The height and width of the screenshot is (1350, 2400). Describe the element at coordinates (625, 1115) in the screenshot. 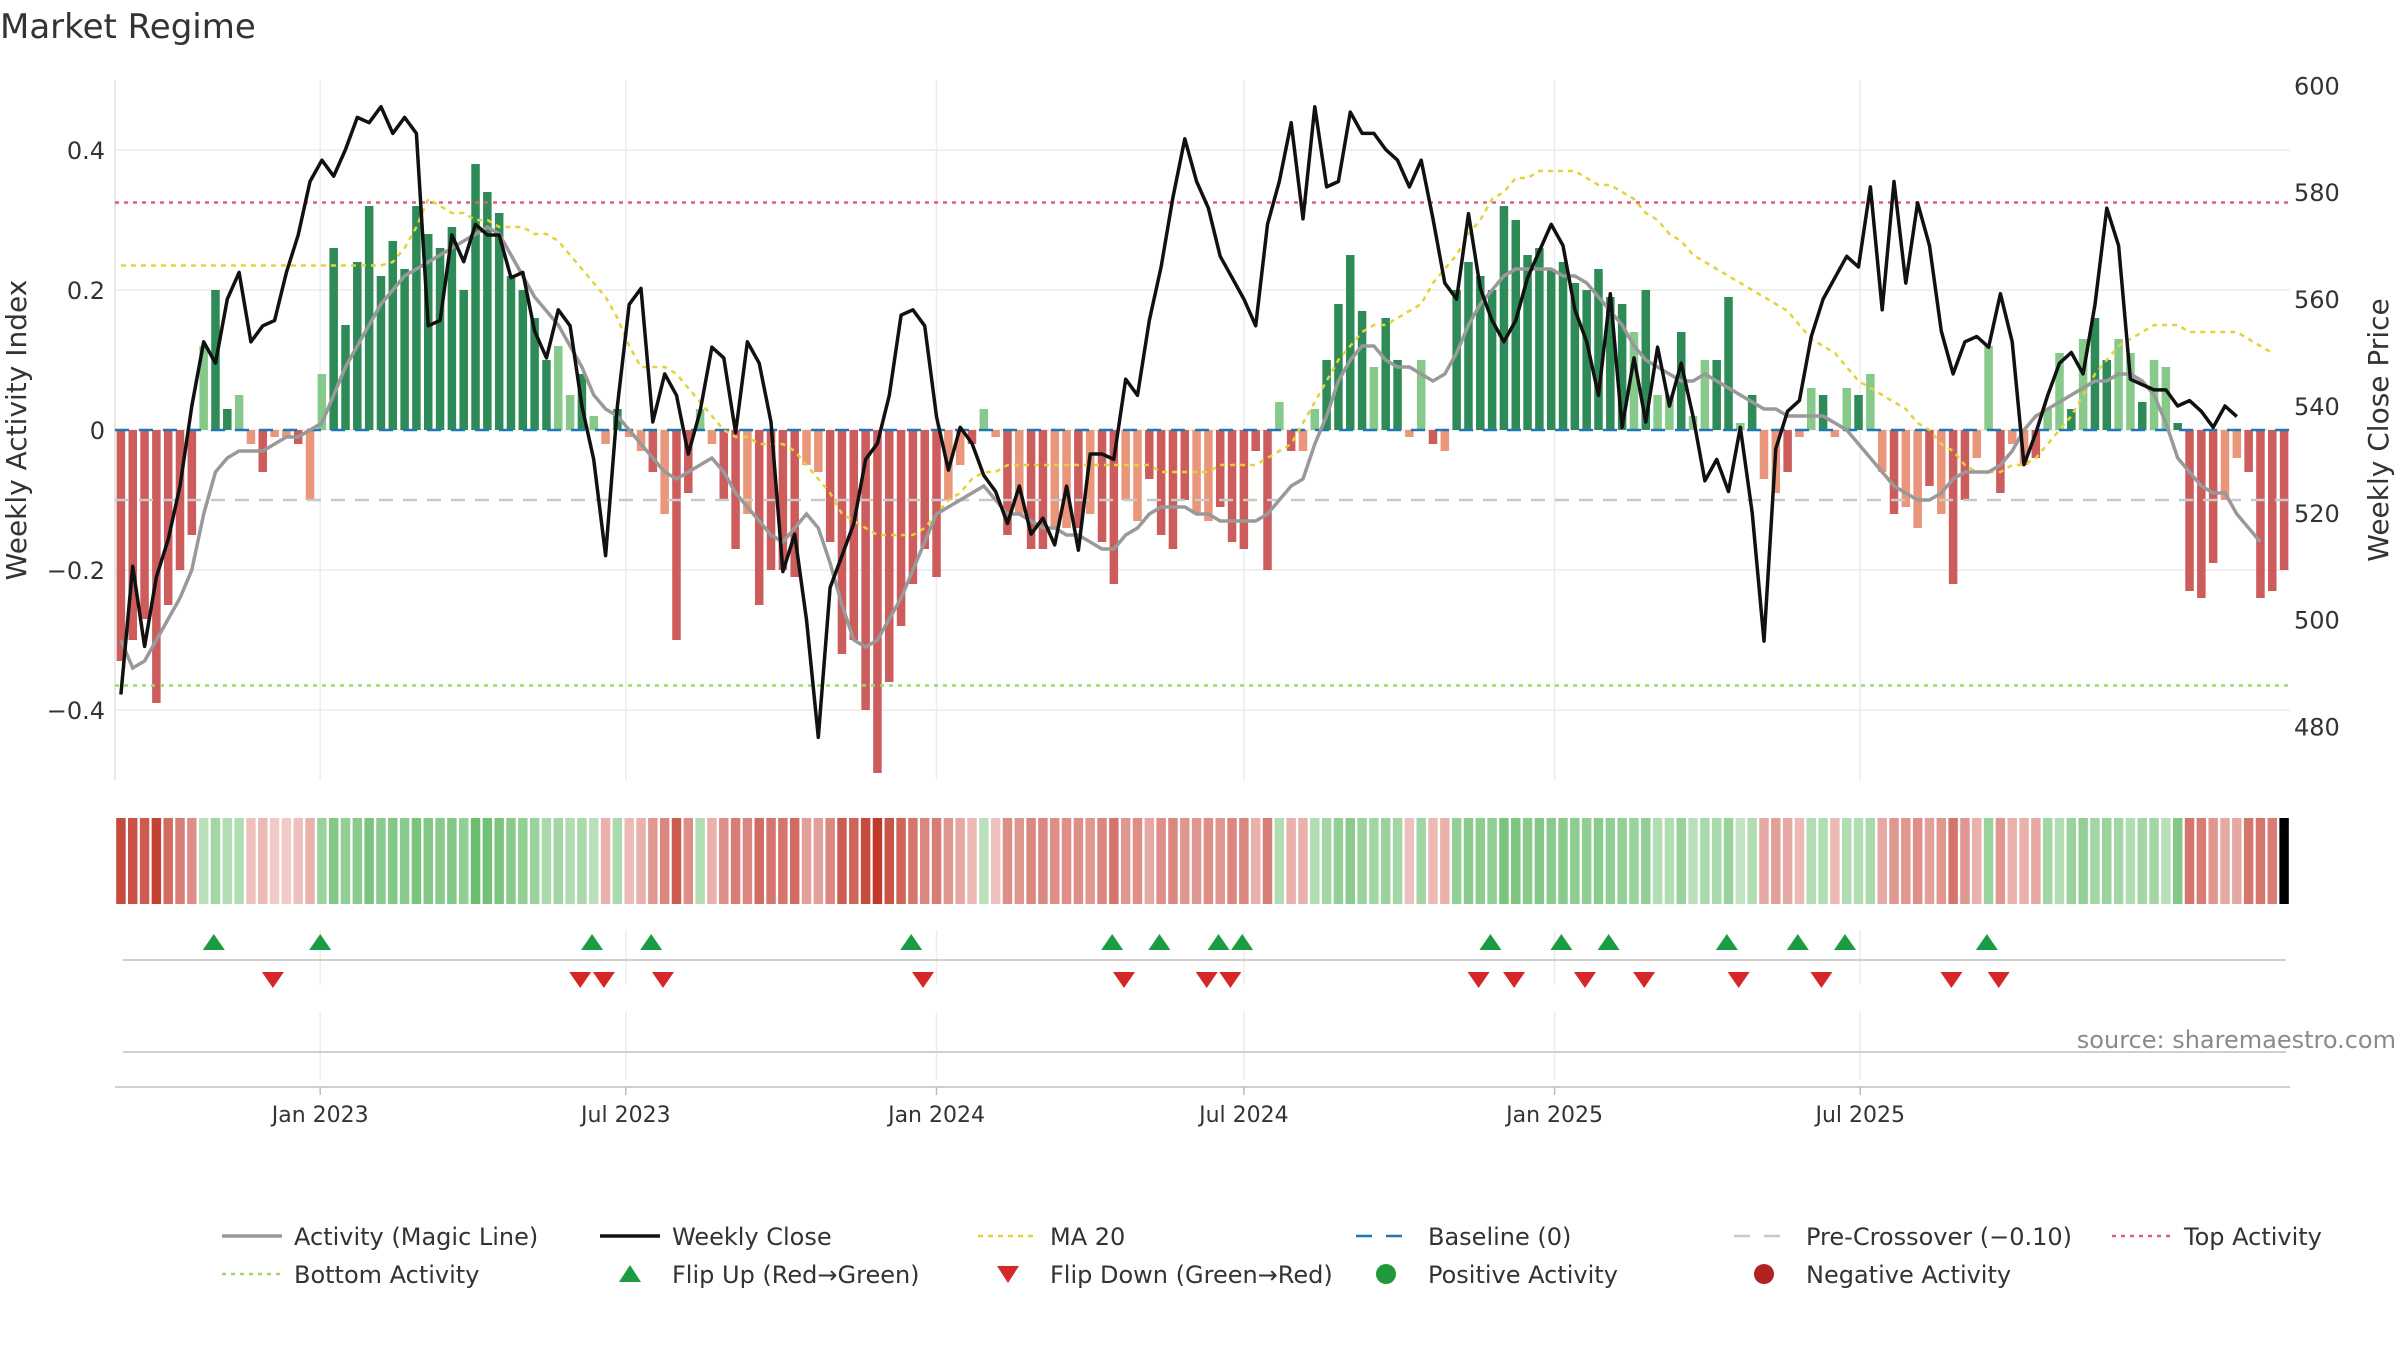

I see `x-tick-label: Jul 2023` at that location.